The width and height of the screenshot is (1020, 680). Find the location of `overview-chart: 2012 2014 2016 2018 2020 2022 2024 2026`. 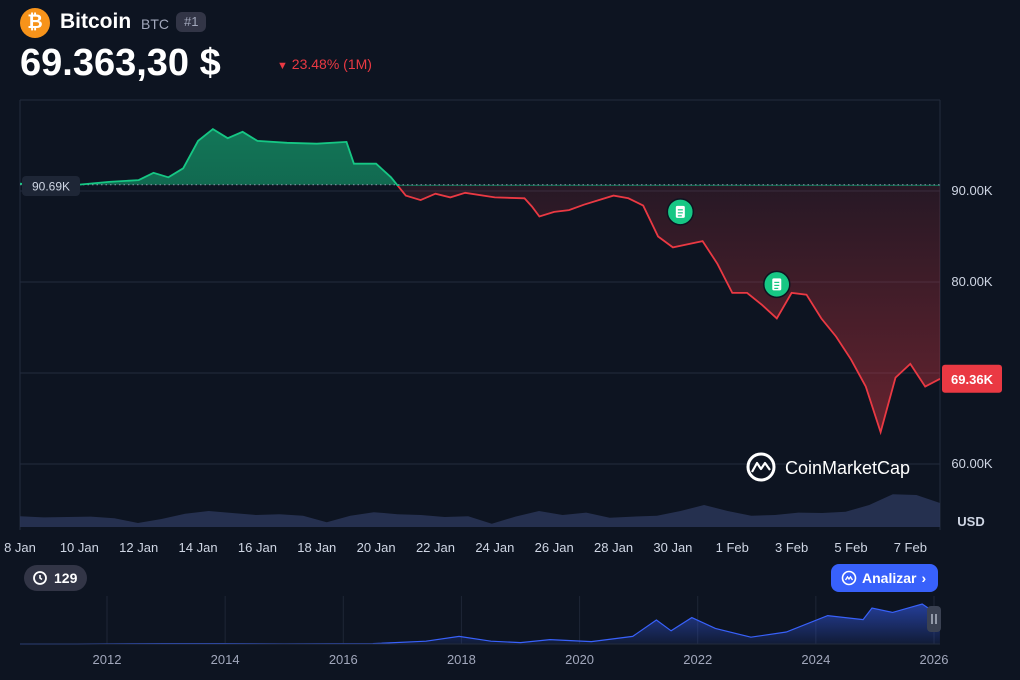

overview-chart: 2012 2014 2016 2018 2020 2022 2024 2026 is located at coordinates (484, 631).